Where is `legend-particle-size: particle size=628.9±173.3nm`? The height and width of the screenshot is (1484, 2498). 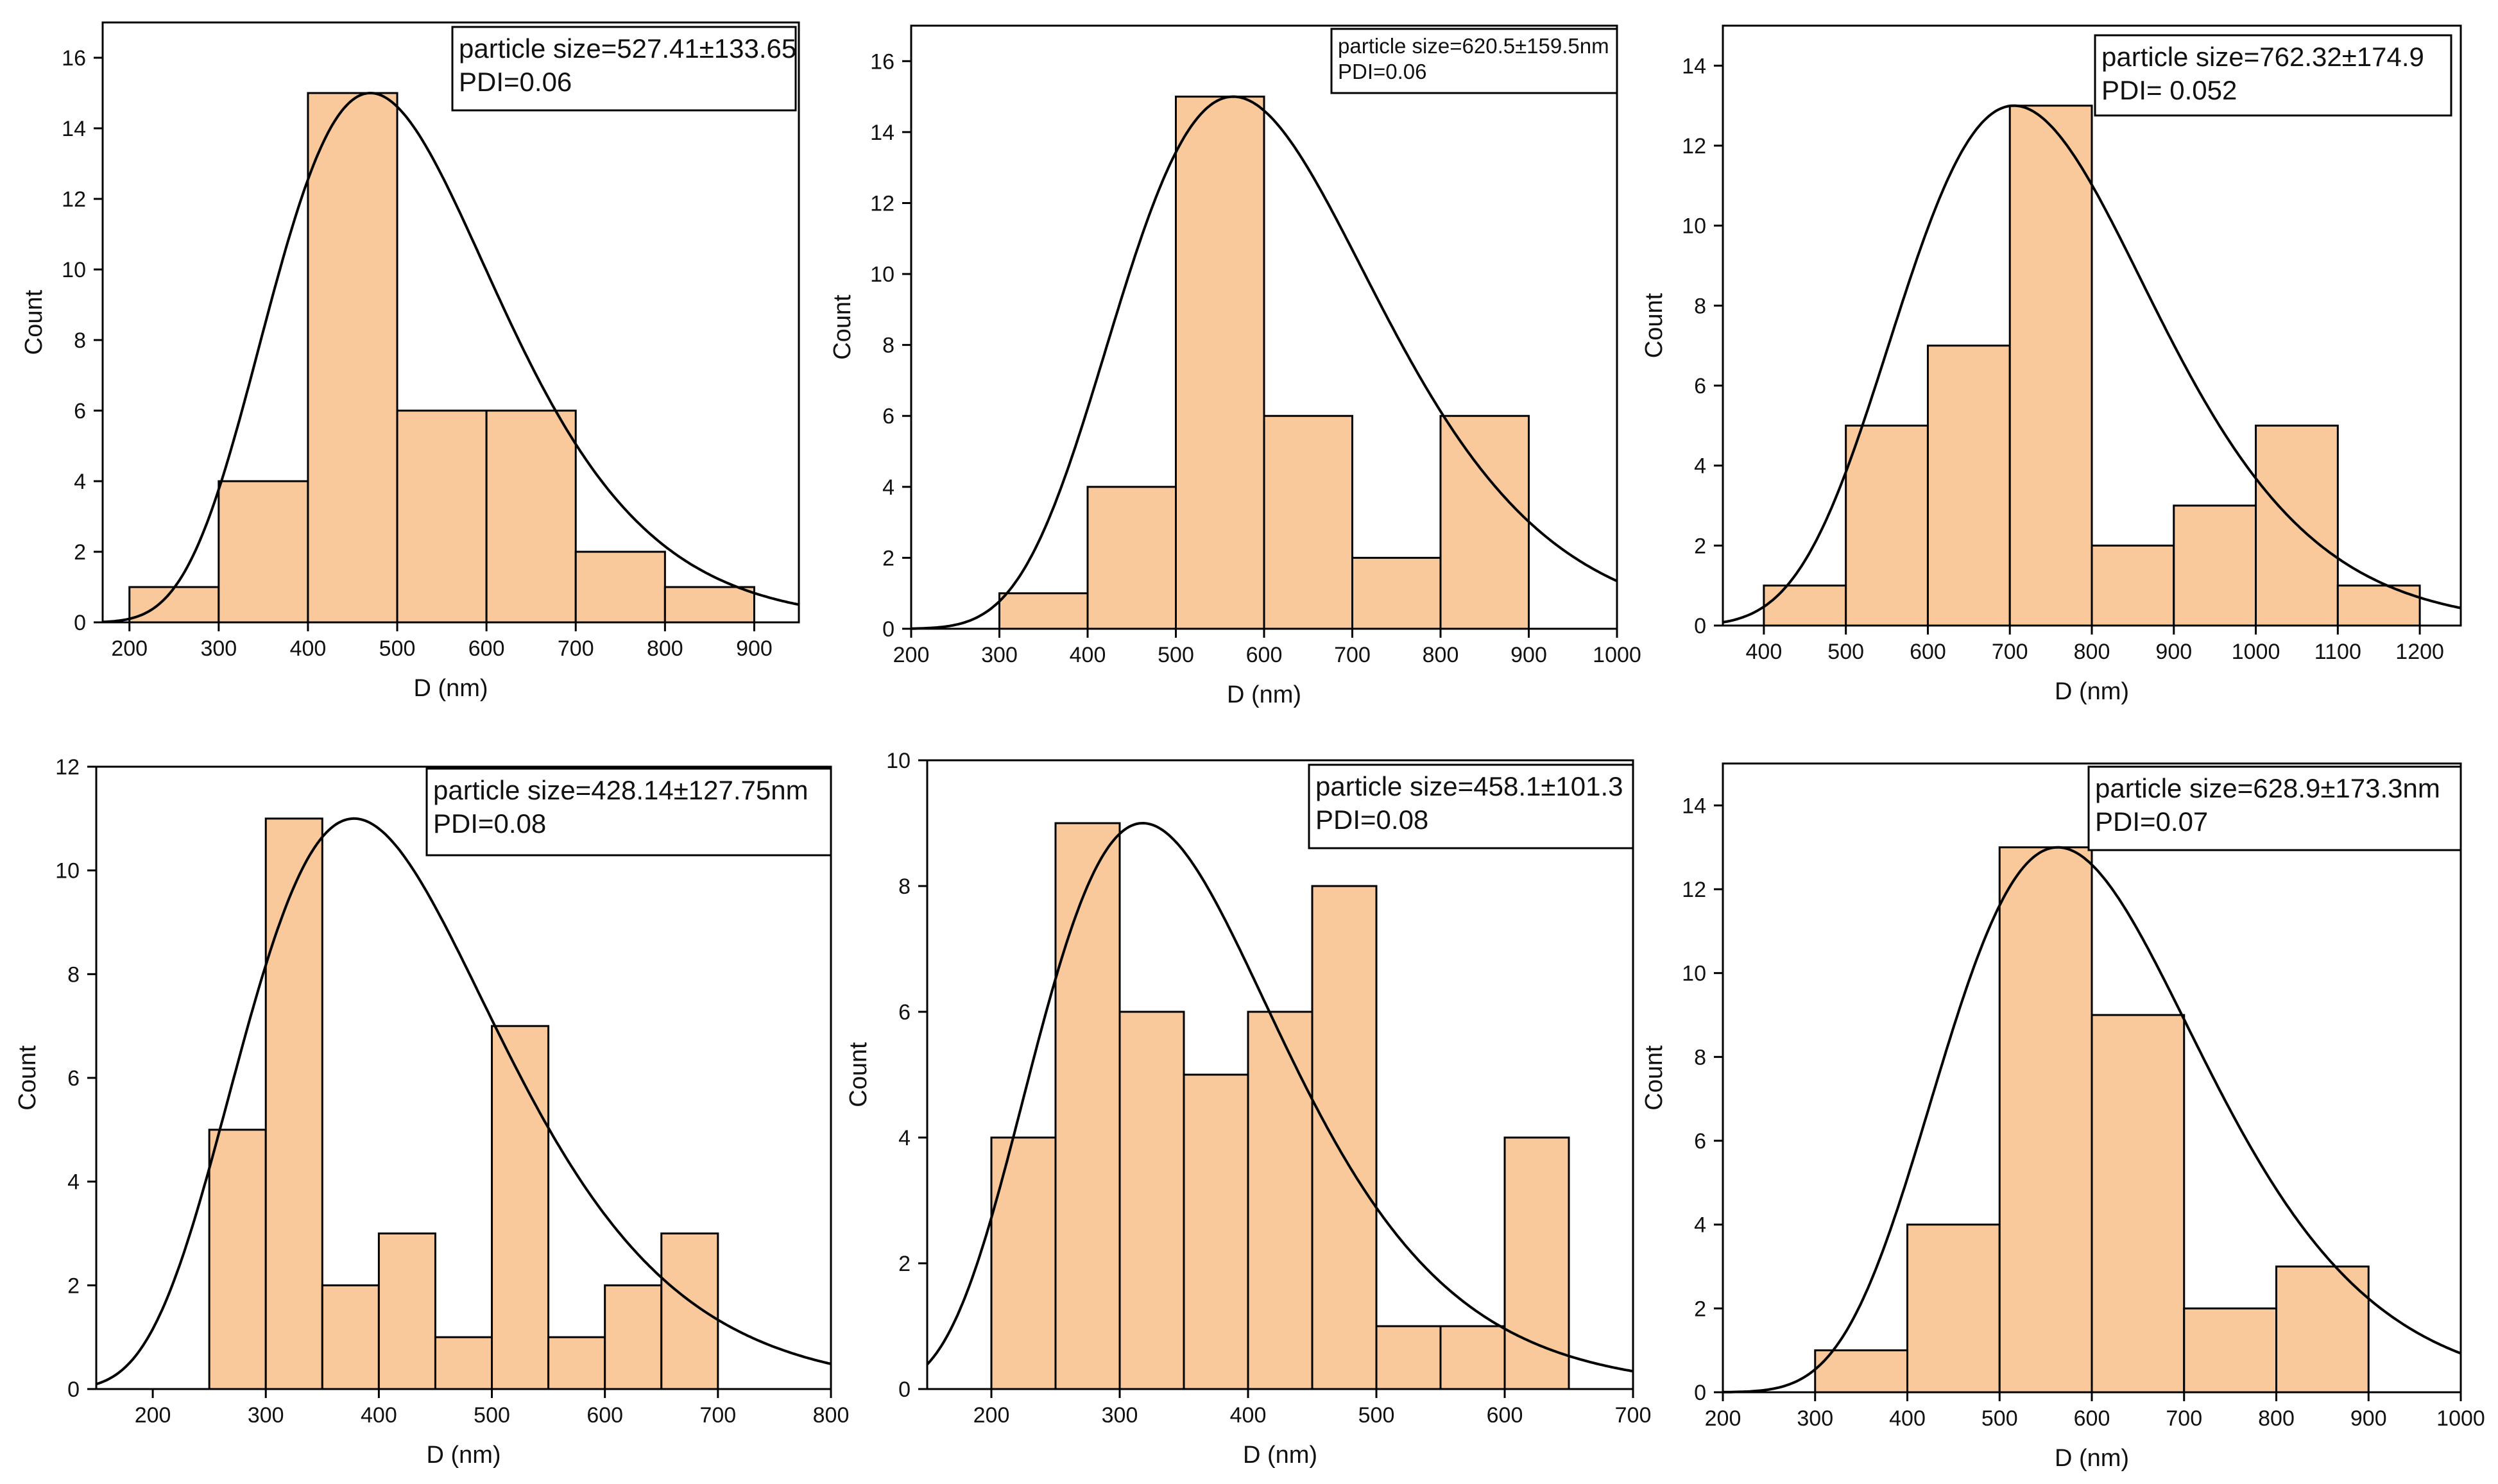
legend-particle-size: particle size=628.9±173.3nm is located at coordinates (2267, 788).